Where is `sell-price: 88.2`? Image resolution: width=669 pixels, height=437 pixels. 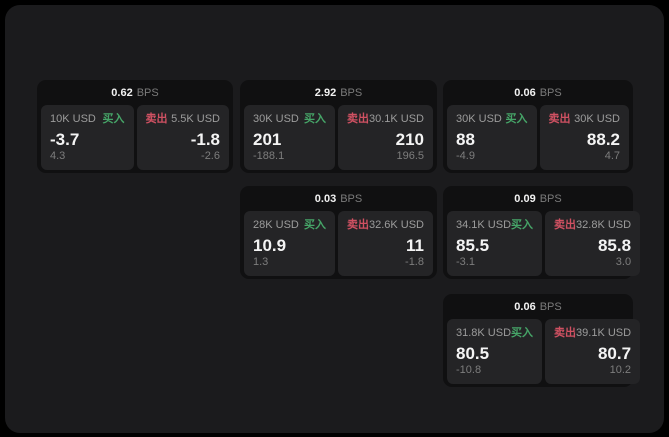
sell-price: 88.2 is located at coordinates (603, 139).